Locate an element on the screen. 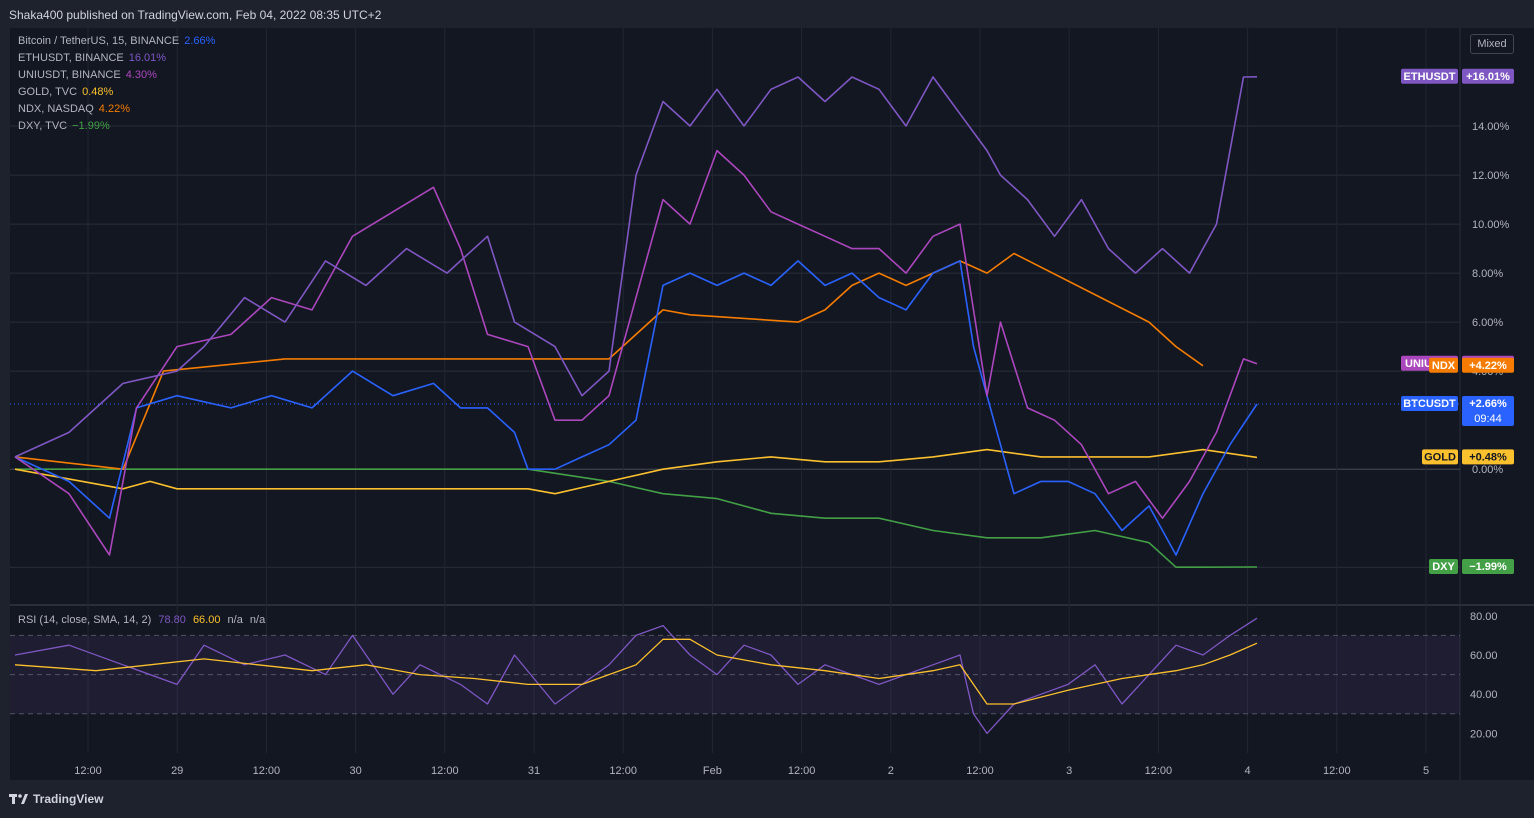 The height and width of the screenshot is (818, 1534). x-tick-label: Feb is located at coordinates (712, 771).